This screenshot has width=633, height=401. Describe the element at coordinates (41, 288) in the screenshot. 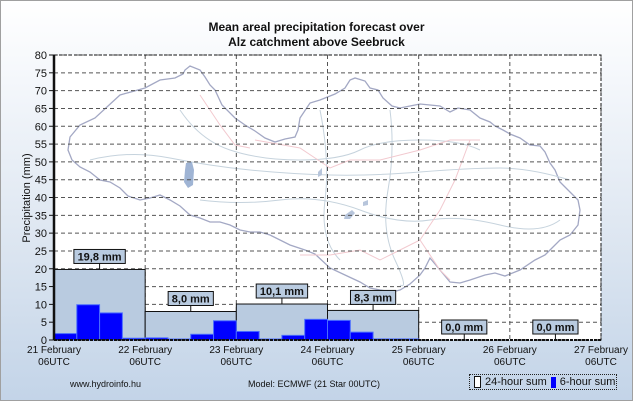

I see `y-tick-label: 15` at that location.